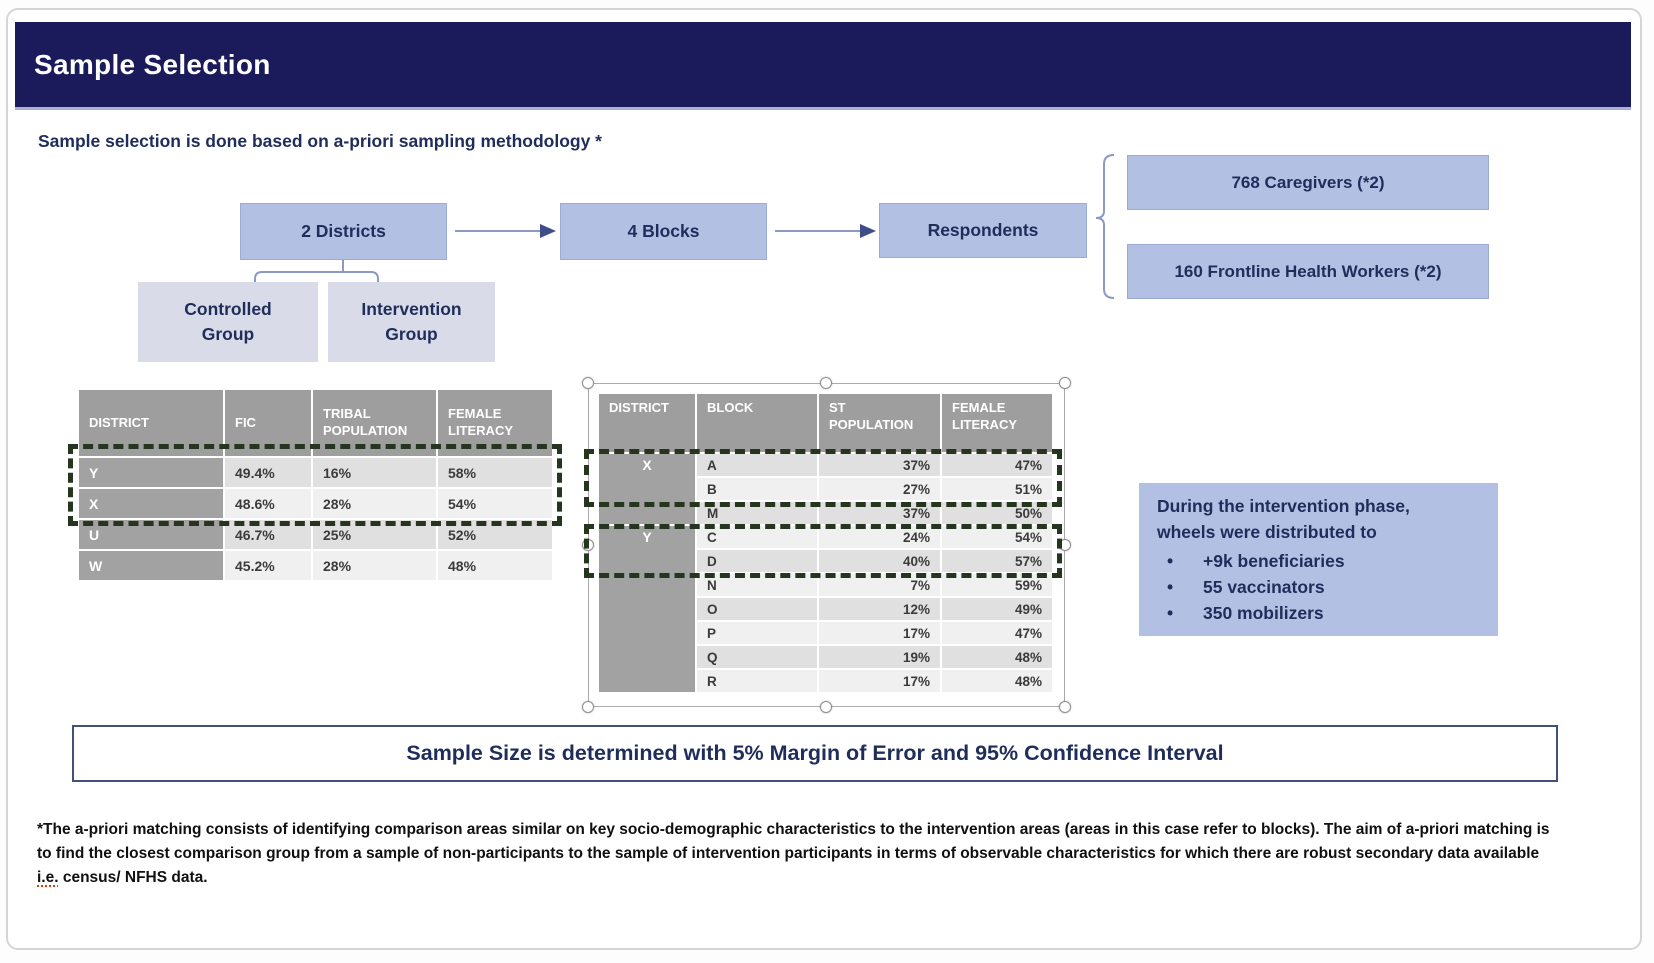  Describe the element at coordinates (757, 537) in the screenshot. I see `cell: C` at that location.